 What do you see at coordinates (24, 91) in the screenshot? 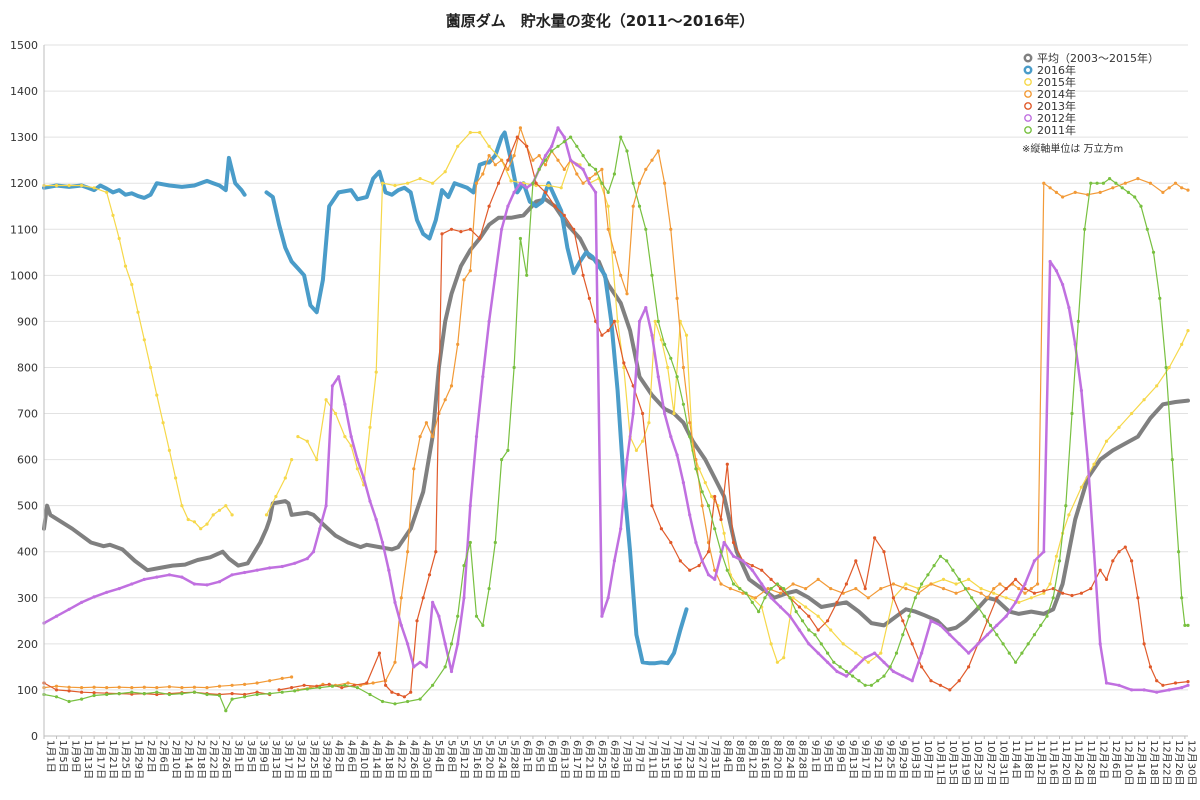
I see `y-tick-label: 1400` at bounding box center [24, 91].